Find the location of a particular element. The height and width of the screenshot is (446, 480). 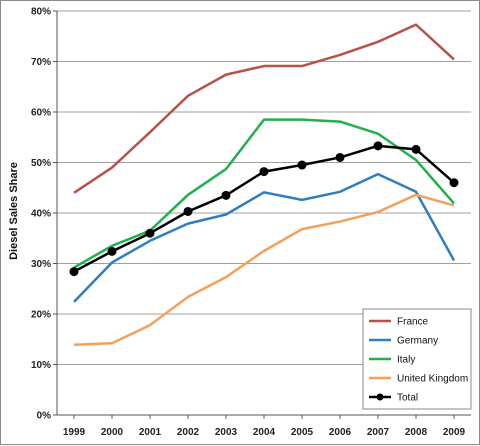

y-tick-label: 0% is located at coordinates (44, 416).